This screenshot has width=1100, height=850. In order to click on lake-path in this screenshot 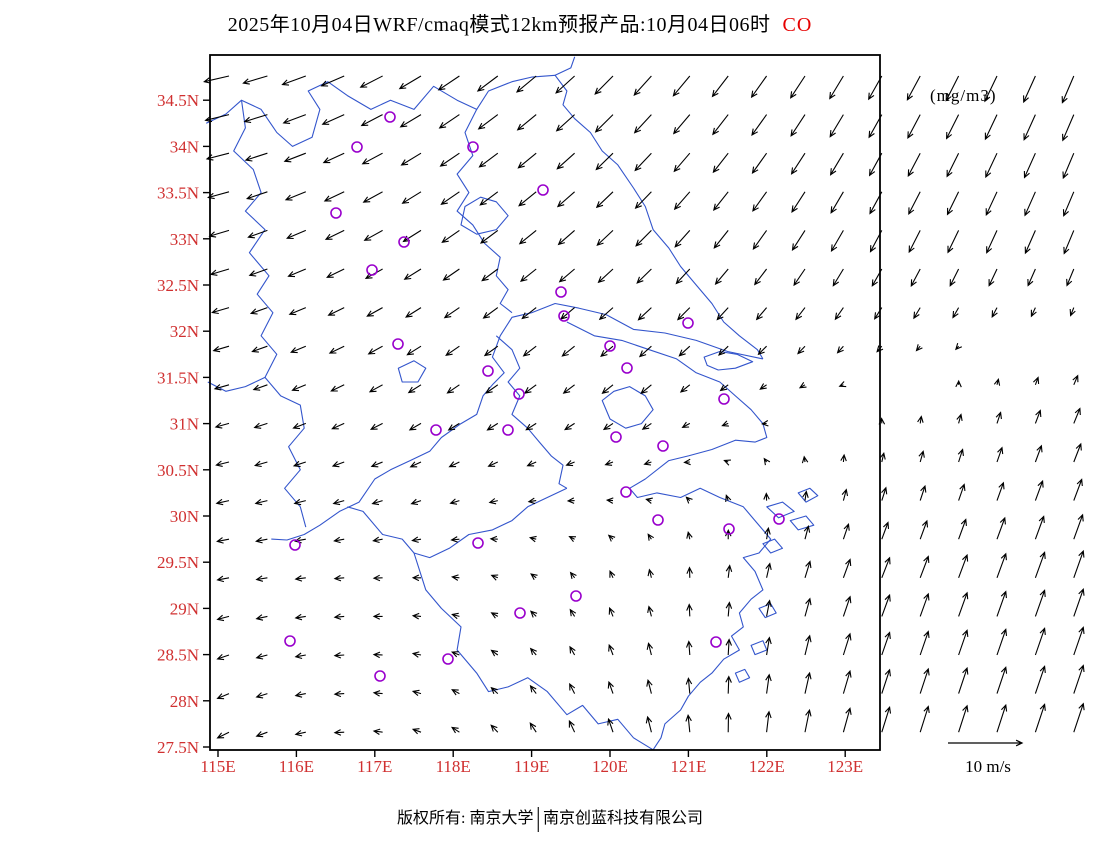, I will do `click(627, 407)`.